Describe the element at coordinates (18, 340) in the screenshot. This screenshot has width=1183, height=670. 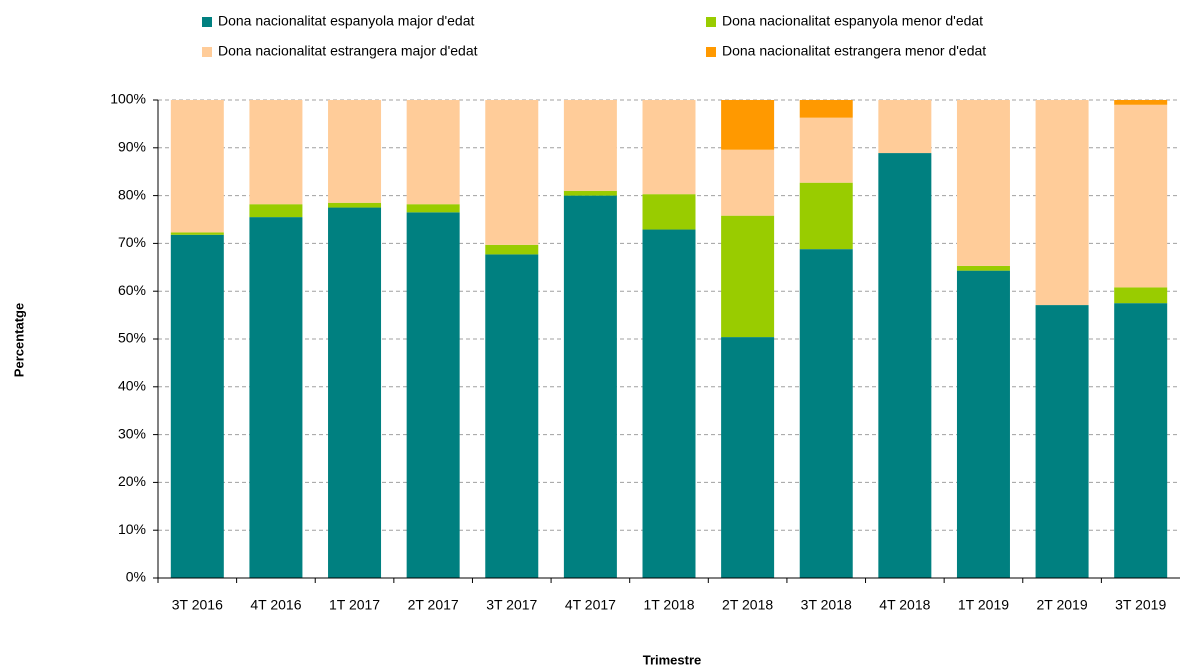
I see `y-axis-label: Percentatge` at that location.